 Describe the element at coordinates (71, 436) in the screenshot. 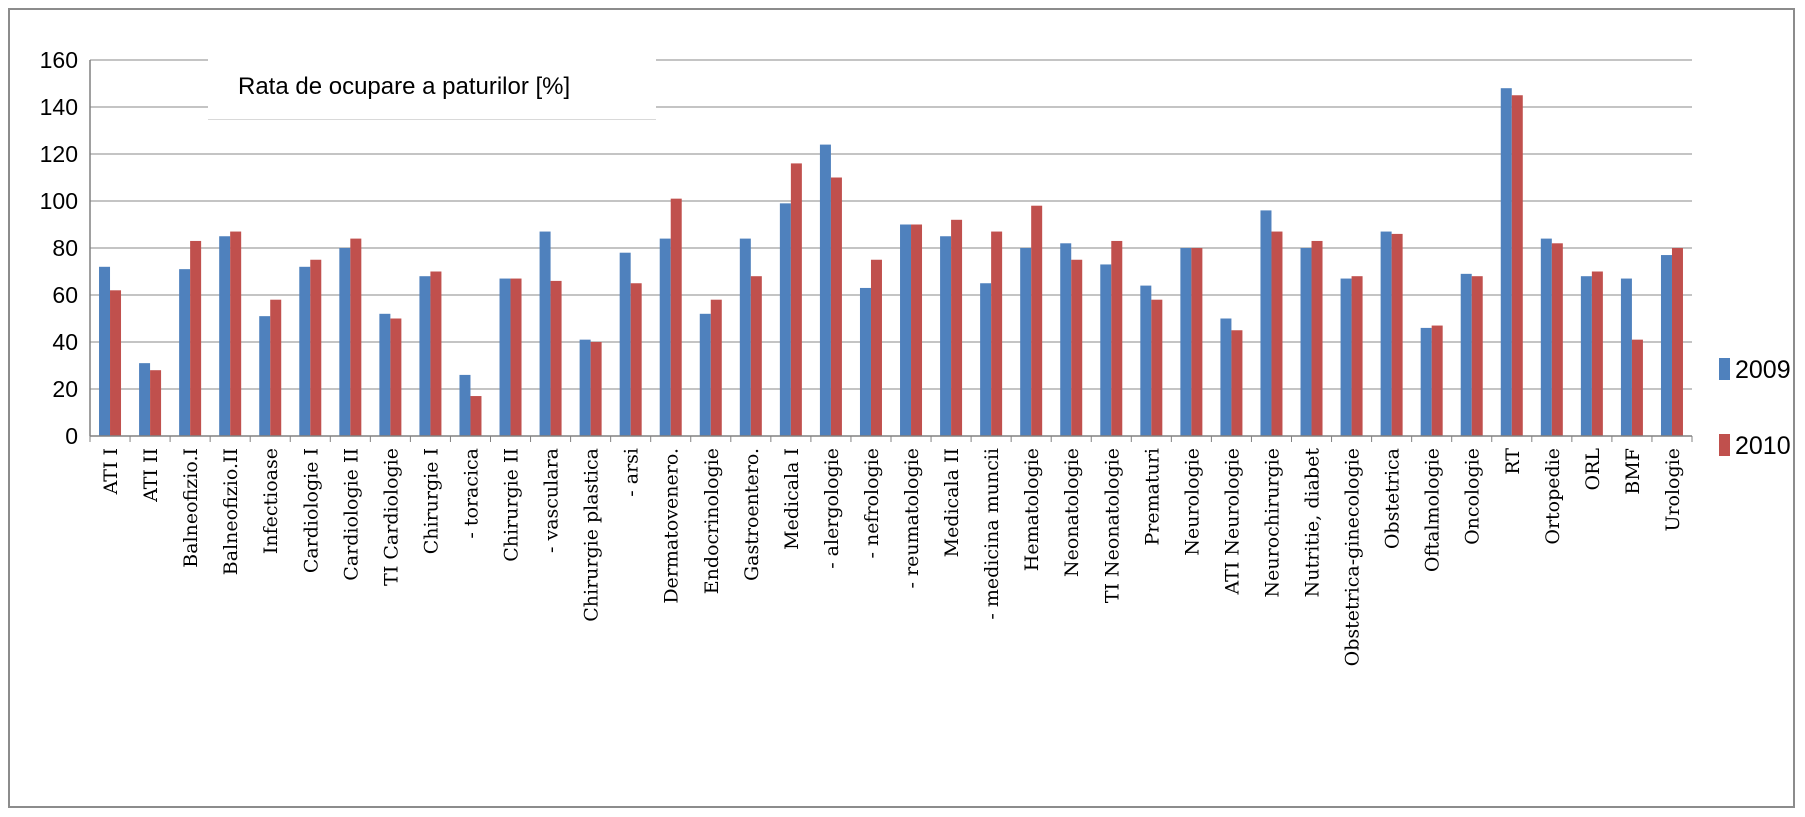

I see `y-tick-label: 0` at that location.